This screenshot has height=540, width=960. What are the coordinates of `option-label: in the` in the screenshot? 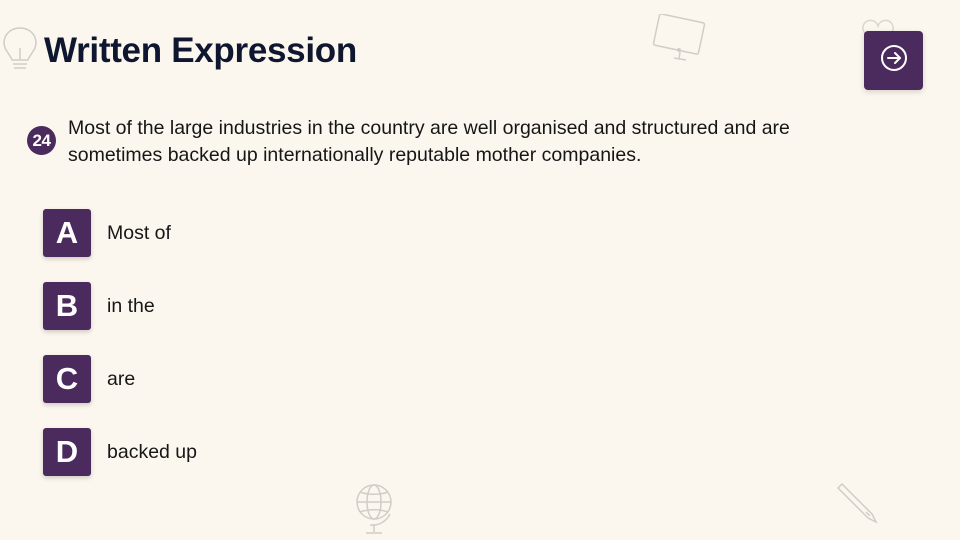 It's located at (131, 305).